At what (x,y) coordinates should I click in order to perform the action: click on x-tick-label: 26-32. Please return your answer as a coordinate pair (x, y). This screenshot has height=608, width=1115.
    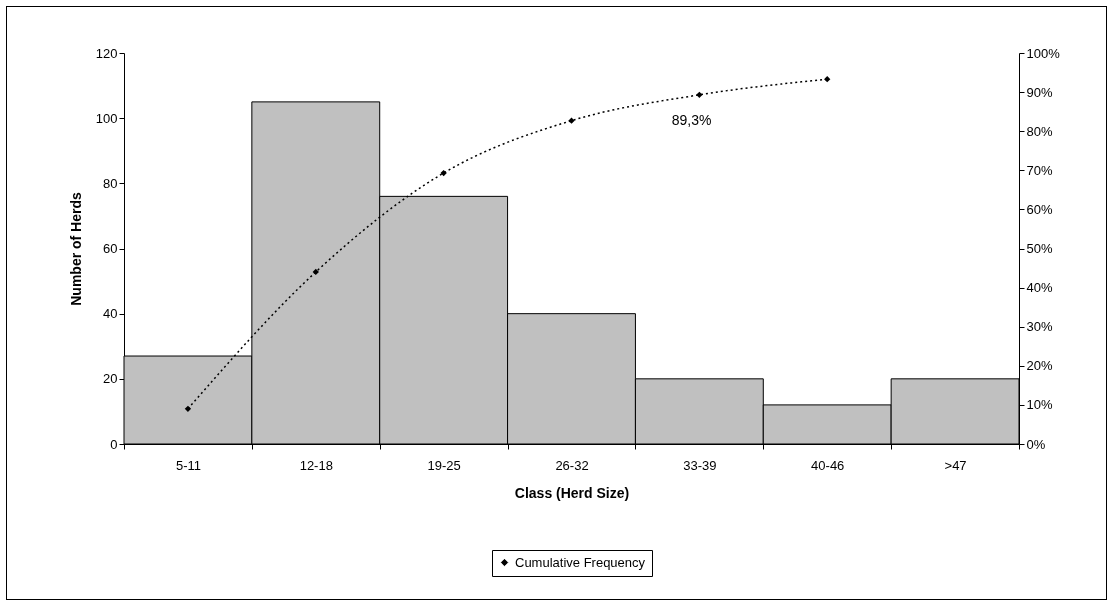
    Looking at the image, I should click on (572, 465).